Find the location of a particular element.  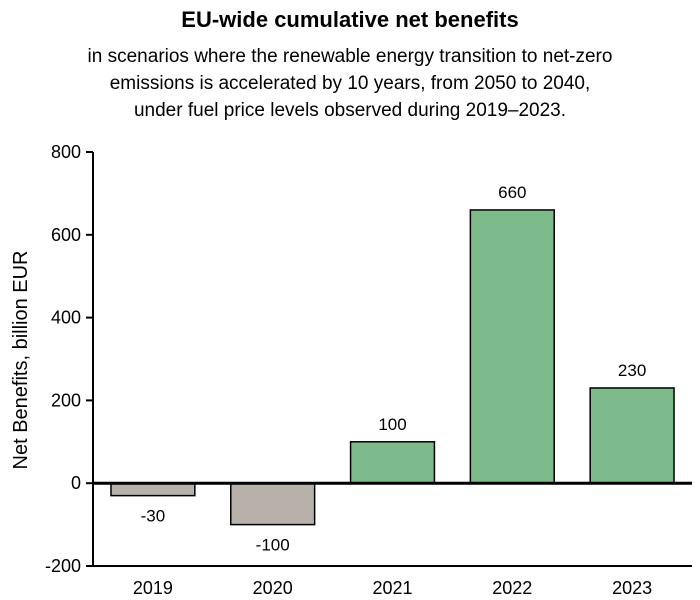

y-tick-label: 800 is located at coordinates (66, 152).